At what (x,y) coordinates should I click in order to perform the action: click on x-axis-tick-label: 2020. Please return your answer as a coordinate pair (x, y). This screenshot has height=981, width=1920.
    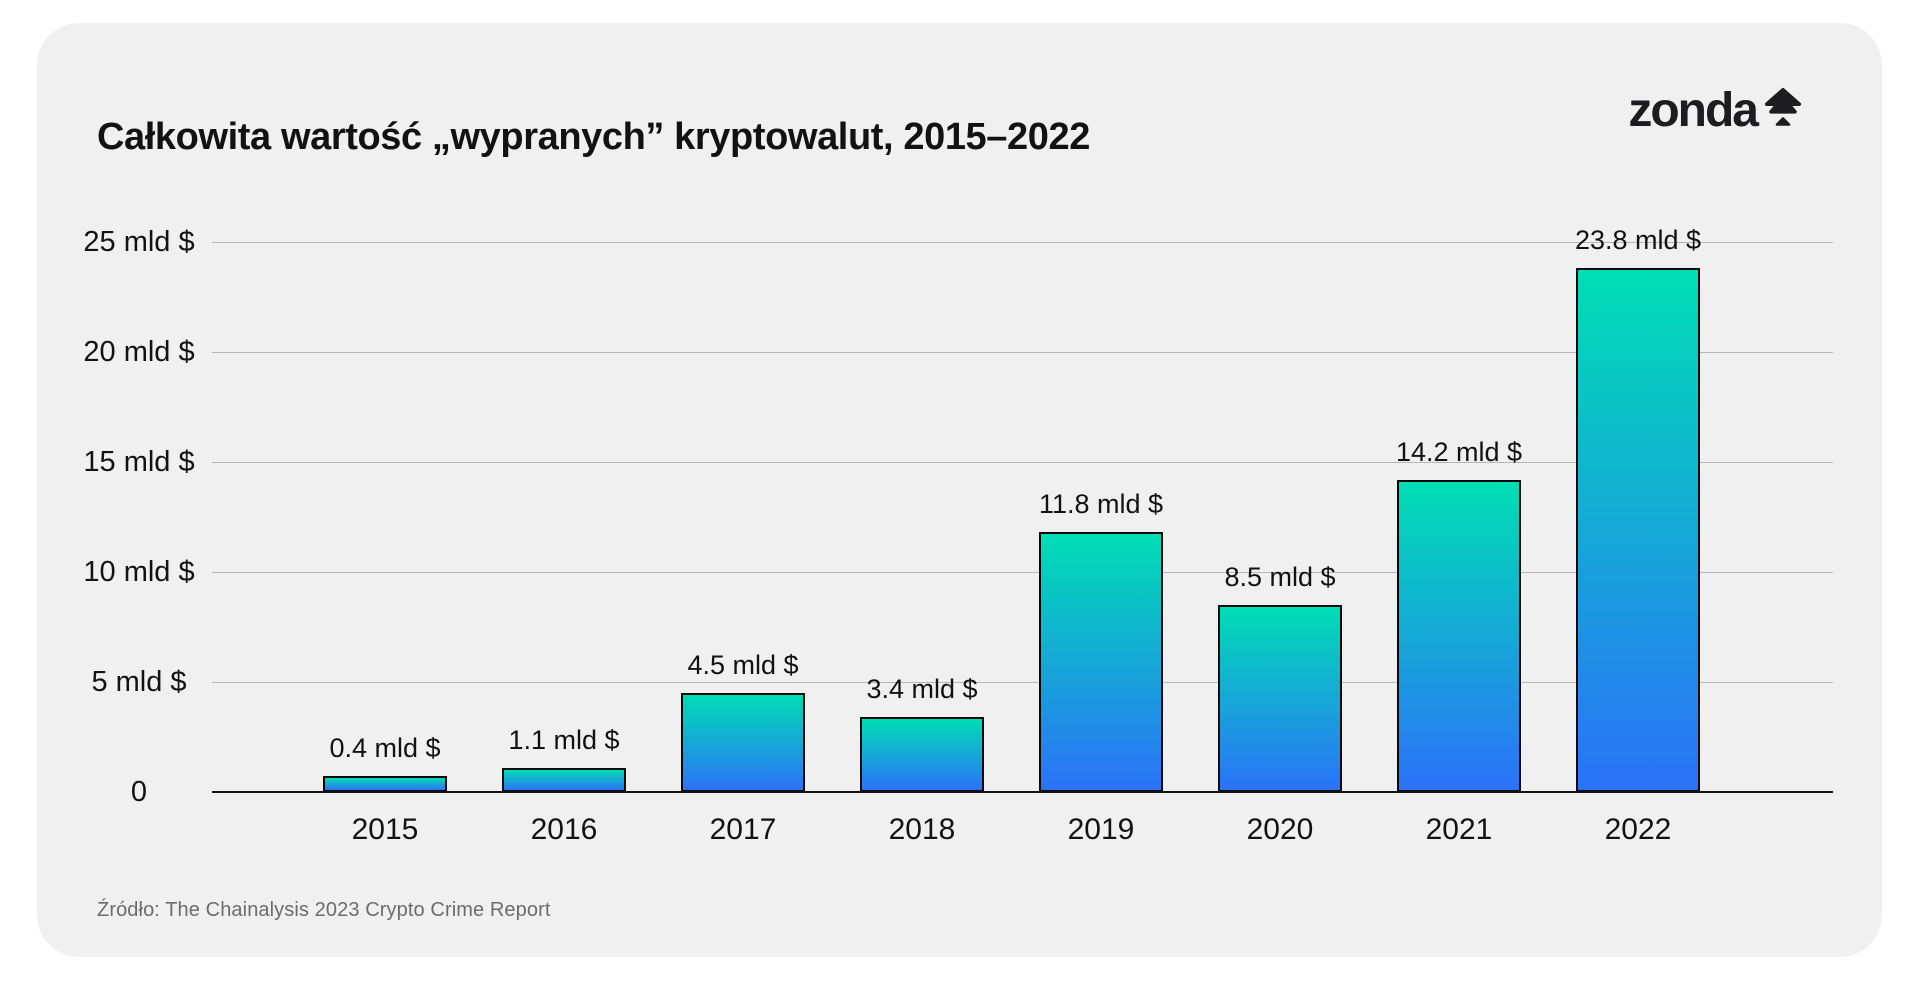
    Looking at the image, I should click on (1280, 829).